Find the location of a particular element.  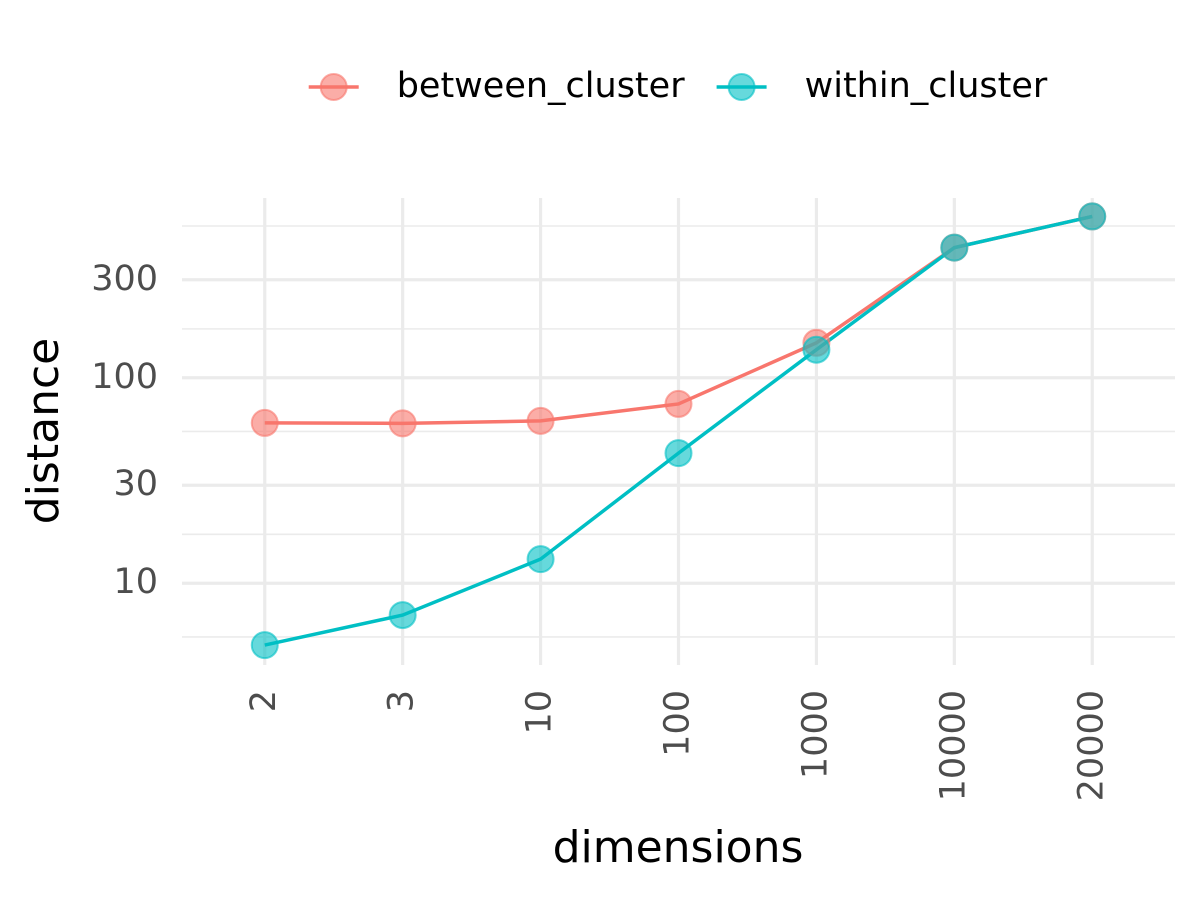

y-tick-label: 300 is located at coordinates (124, 279).